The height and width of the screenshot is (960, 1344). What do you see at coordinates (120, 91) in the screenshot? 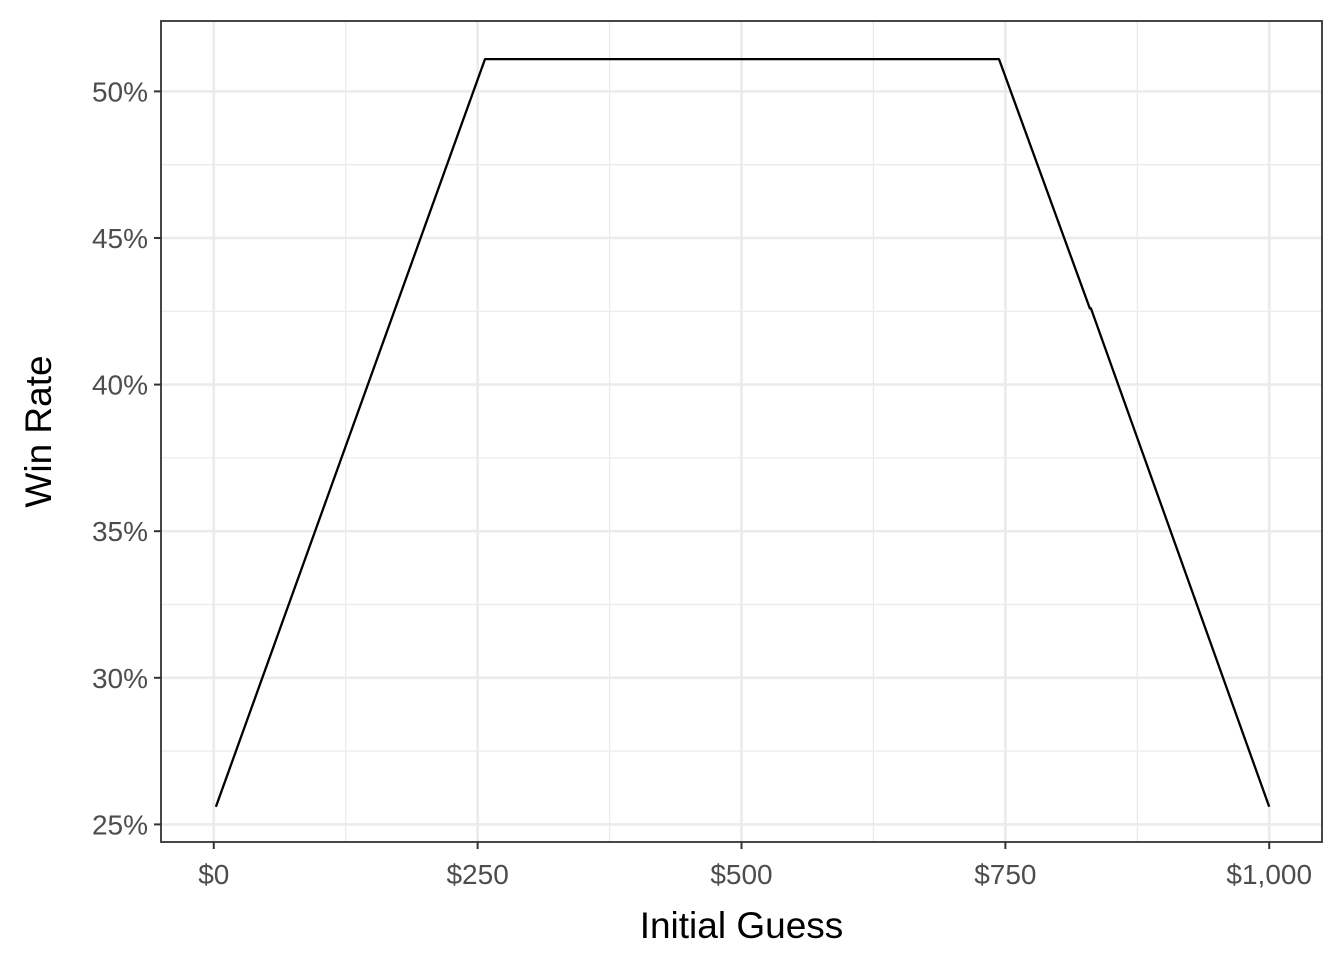
I see `y-tick-label: 50%` at bounding box center [120, 91].